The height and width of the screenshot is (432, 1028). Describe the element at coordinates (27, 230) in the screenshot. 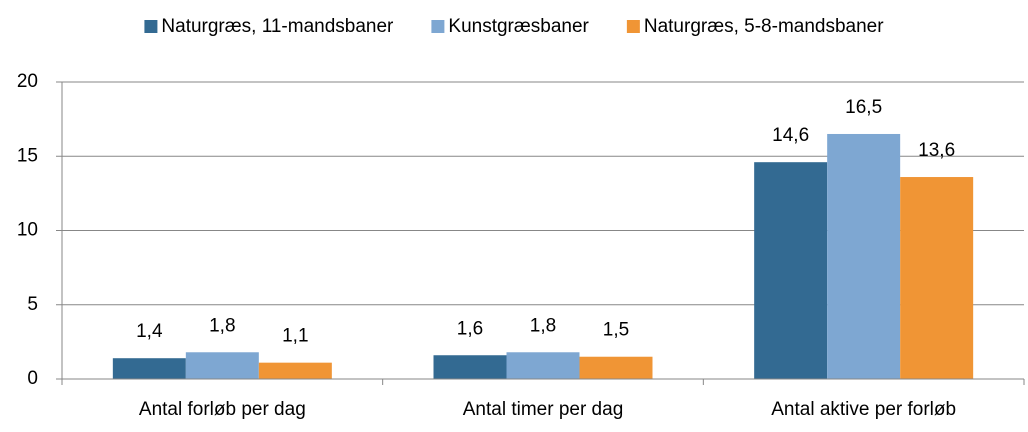

I see `y-tick-label: 10` at that location.